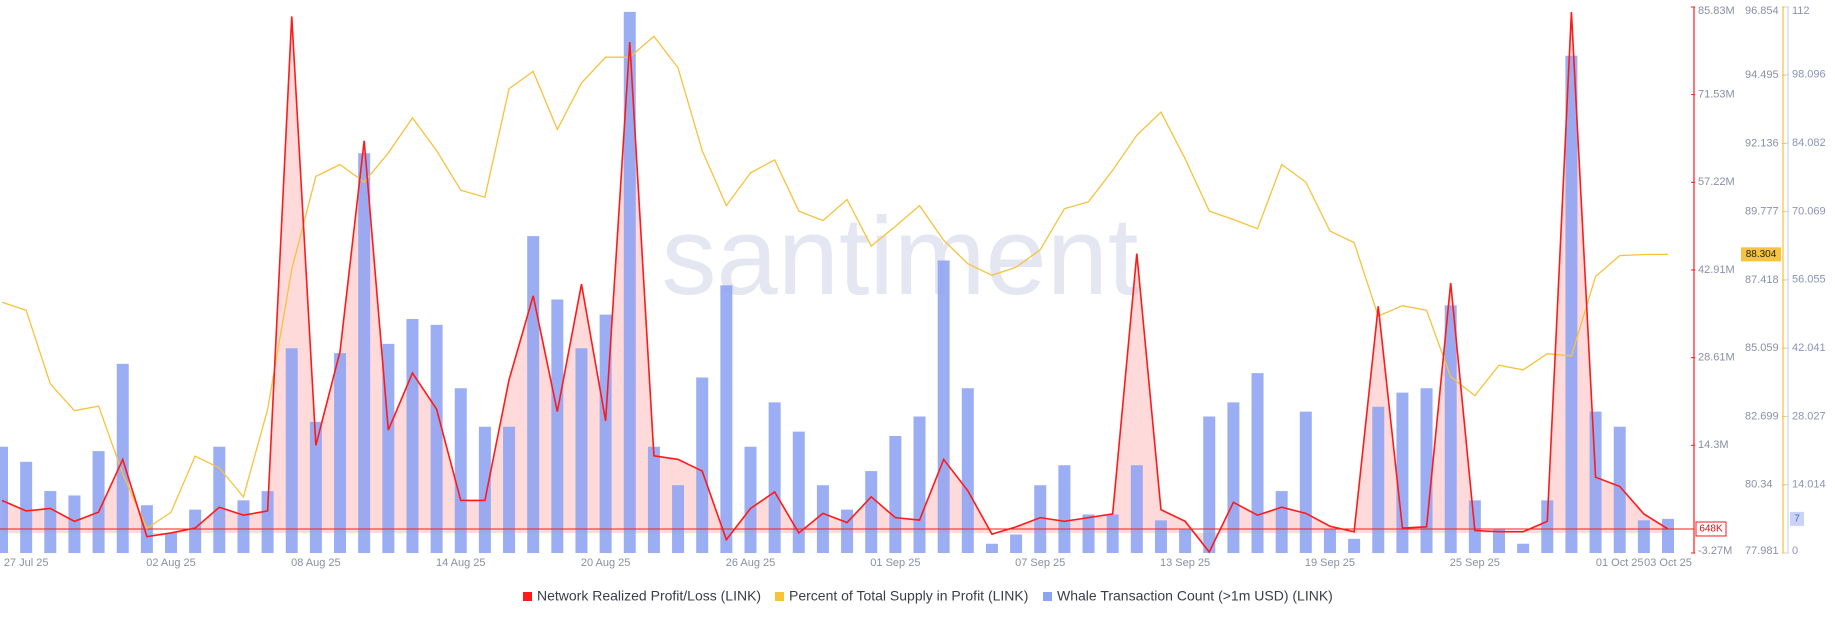 This screenshot has width=1835, height=621. Describe the element at coordinates (649, 596) in the screenshot. I see `legend-label: Network Realized Profit/Loss (LINK)` at that location.